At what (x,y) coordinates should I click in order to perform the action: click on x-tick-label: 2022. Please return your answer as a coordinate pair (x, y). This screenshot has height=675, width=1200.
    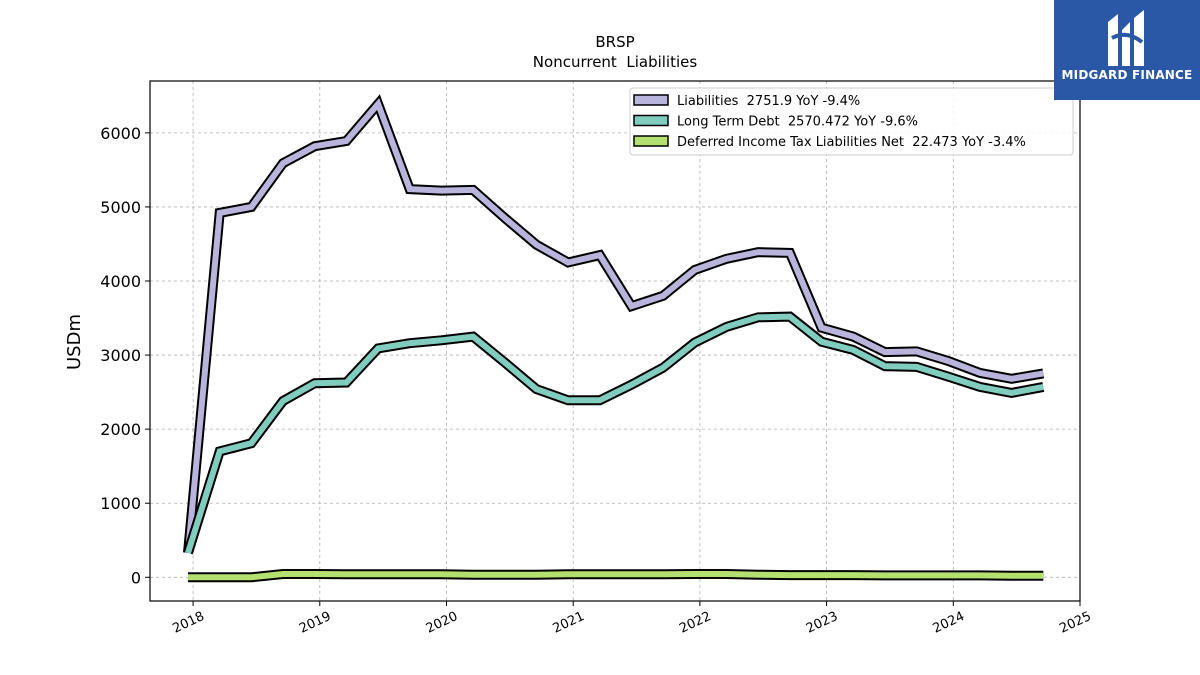
    Looking at the image, I should click on (695, 623).